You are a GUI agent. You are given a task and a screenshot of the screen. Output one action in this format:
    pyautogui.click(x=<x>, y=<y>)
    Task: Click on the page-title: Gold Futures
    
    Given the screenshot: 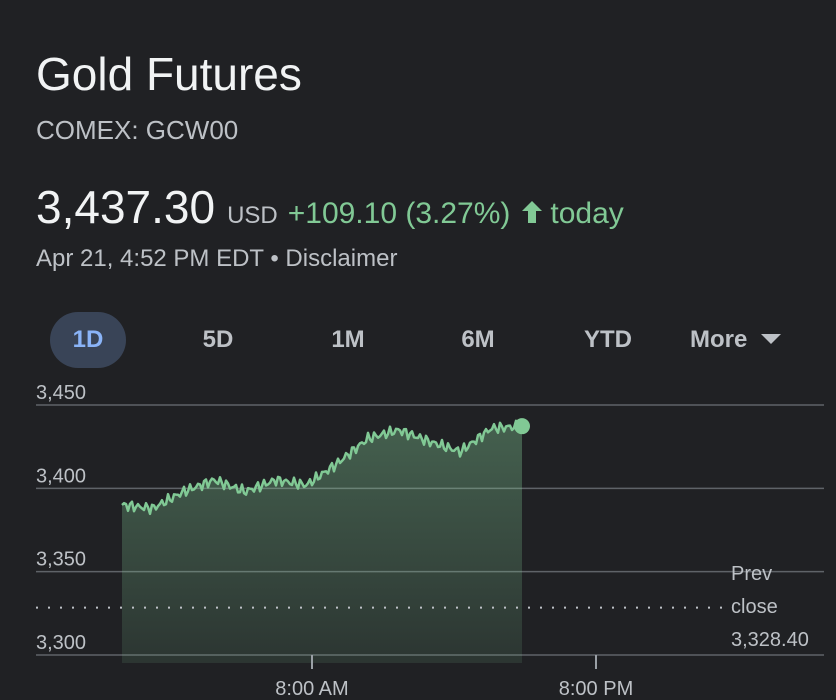 What is the action you would take?
    pyautogui.click(x=169, y=74)
    